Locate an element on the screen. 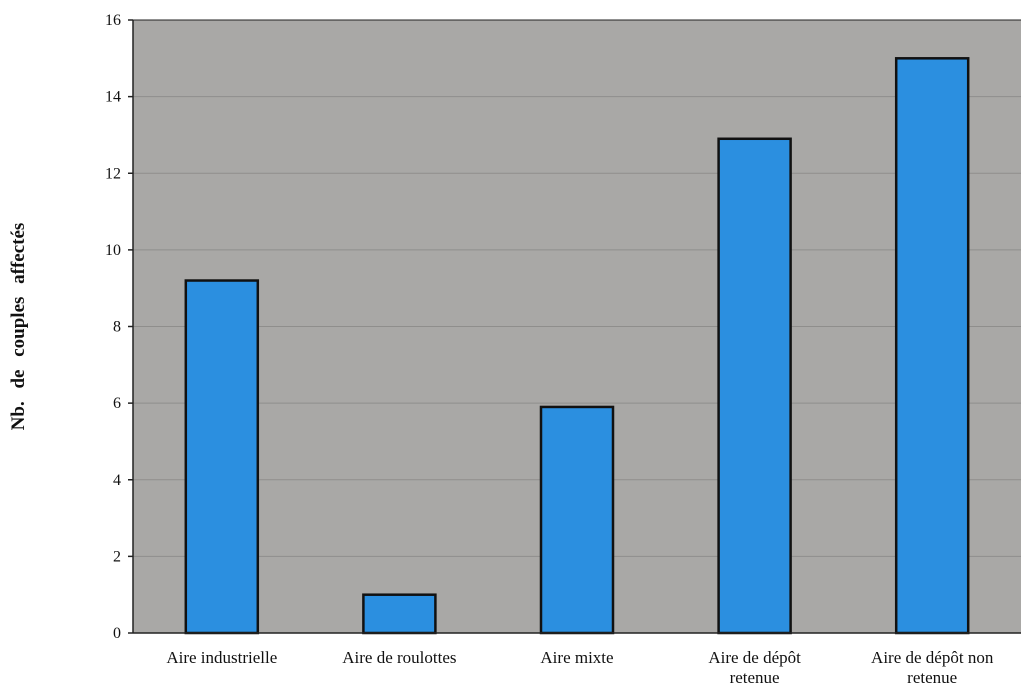  x-category-label-line: Aire de dépôt is located at coordinates (754, 657).